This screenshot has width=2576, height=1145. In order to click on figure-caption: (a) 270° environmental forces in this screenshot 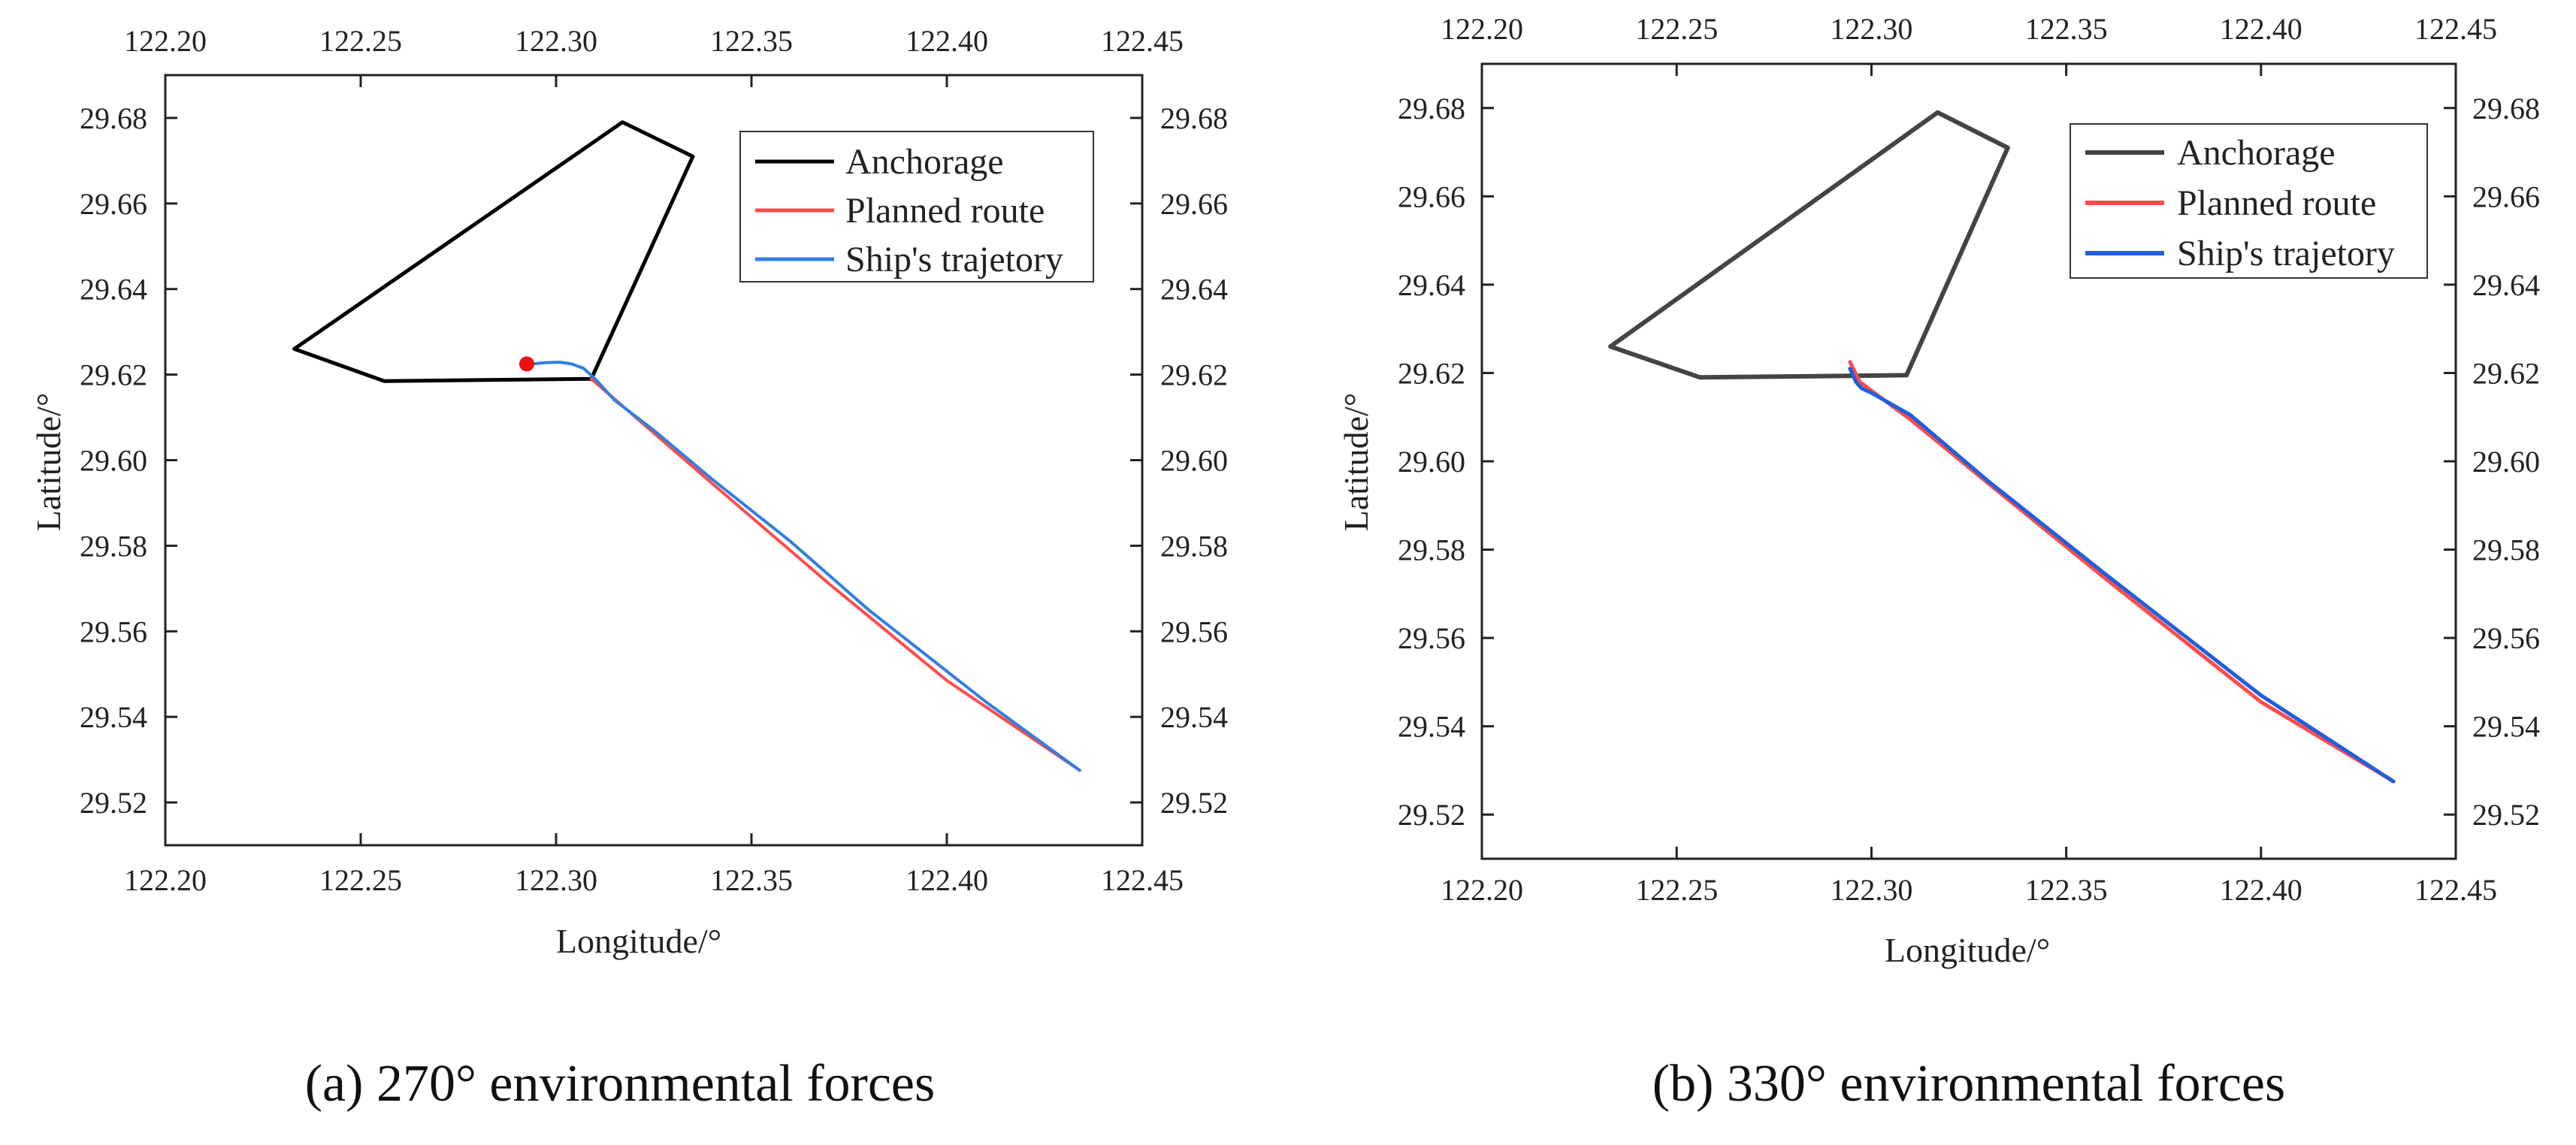, I will do `click(620, 1084)`.